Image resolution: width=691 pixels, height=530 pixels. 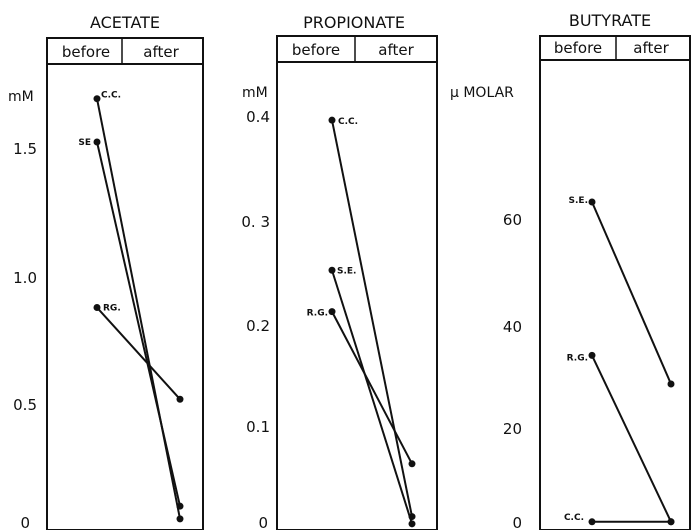 What do you see at coordinates (258, 117) in the screenshot?
I see `y-tick-label: 0.4` at bounding box center [258, 117].